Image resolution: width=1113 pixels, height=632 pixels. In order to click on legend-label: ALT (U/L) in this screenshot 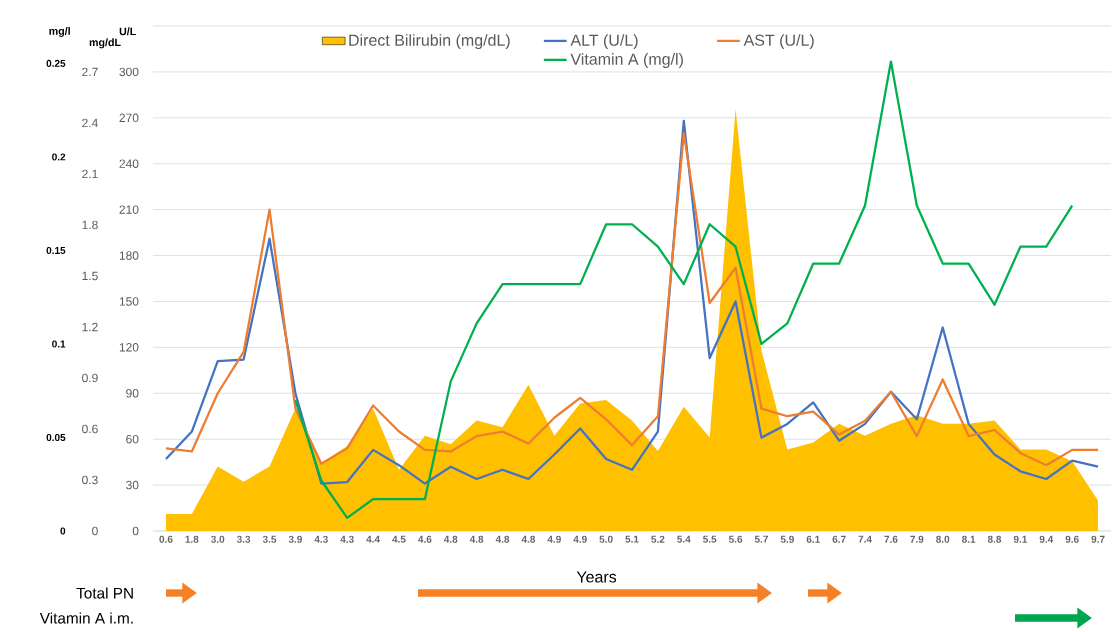, I will do `click(604, 42)`.